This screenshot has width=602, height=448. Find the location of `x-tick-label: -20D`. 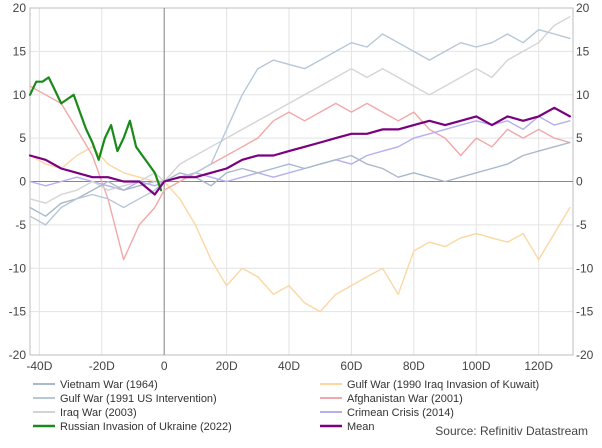

x-tick-label: -20D is located at coordinates (102, 366).